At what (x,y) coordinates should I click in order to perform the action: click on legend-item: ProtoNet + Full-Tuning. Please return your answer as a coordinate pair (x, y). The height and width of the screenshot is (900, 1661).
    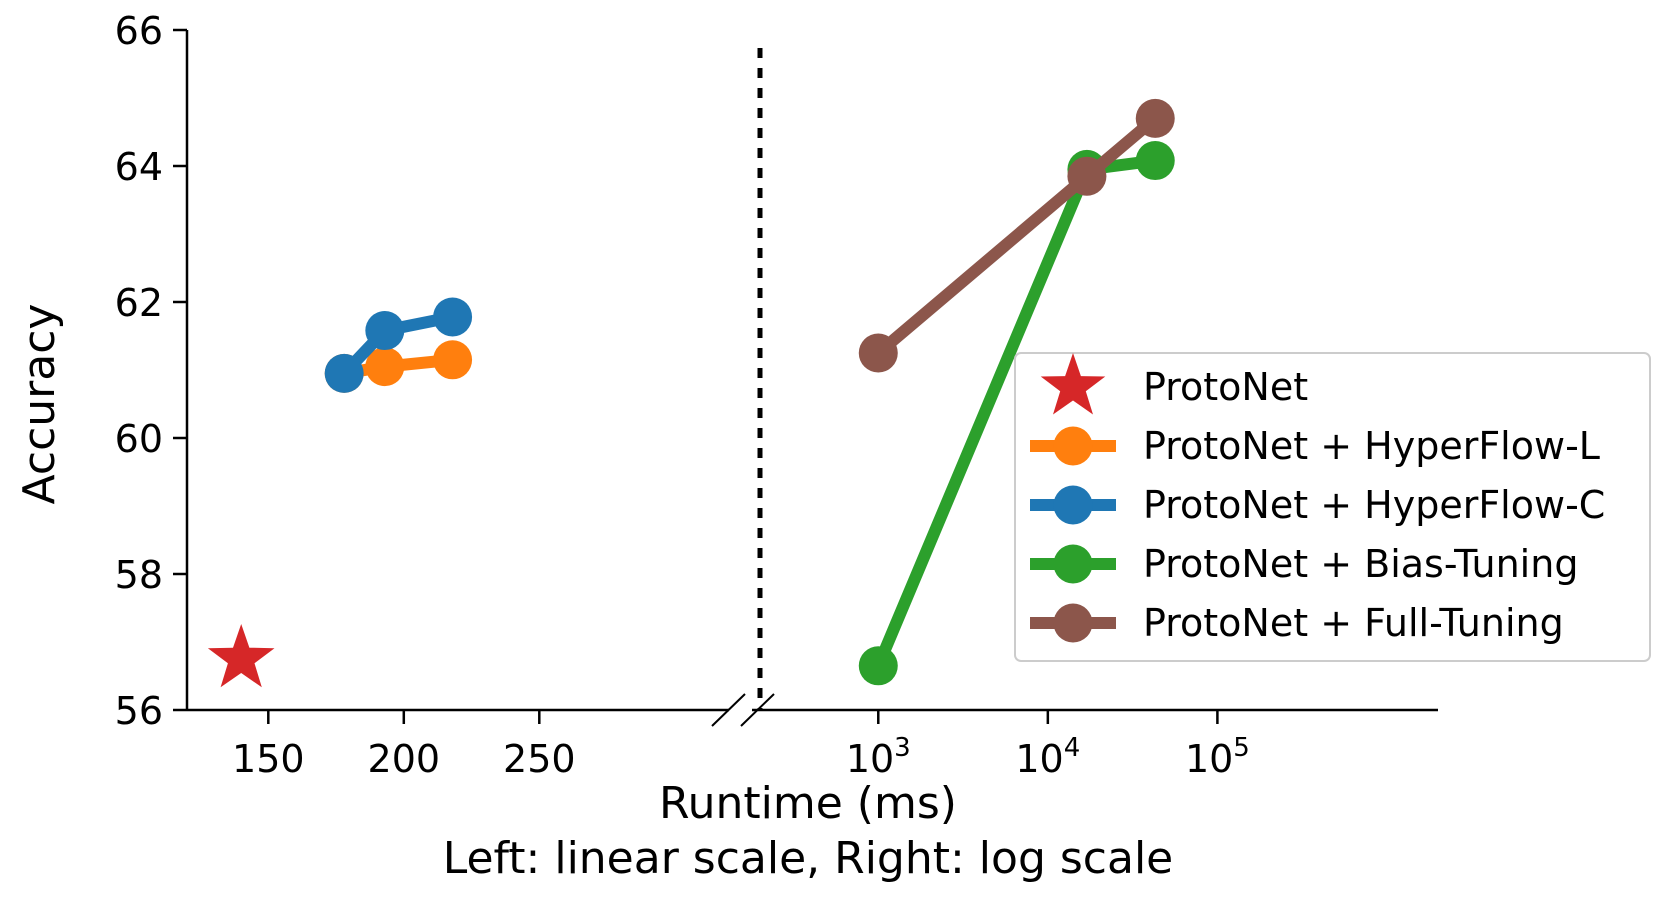
    Looking at the image, I should click on (1297, 623).